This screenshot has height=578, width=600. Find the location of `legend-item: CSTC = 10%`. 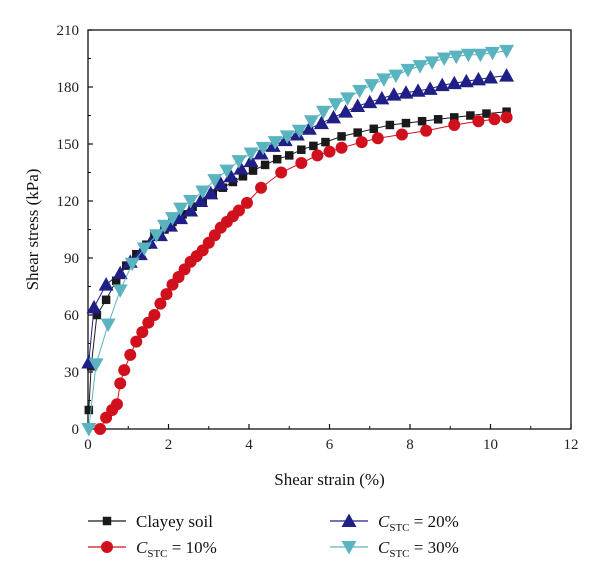

legend-item: CSTC = 10% is located at coordinates (152, 549).